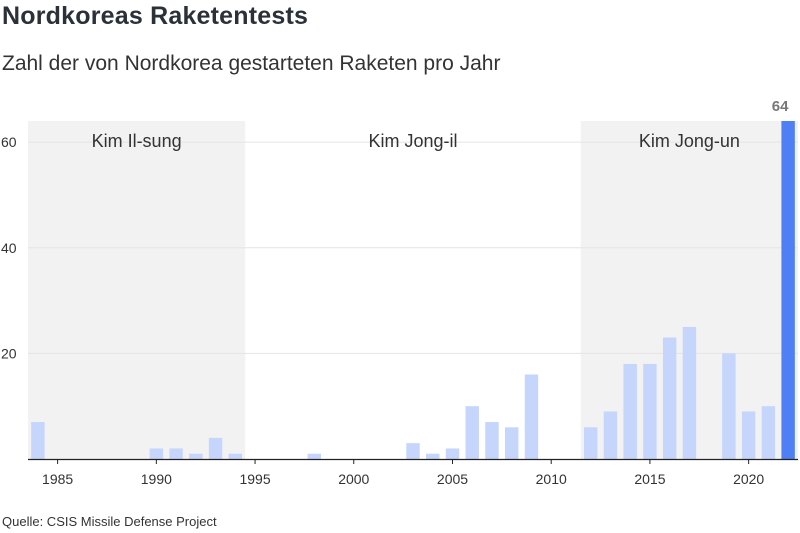 This screenshot has height=533, width=800. What do you see at coordinates (353, 479) in the screenshot?
I see `x-tick-label: 2000` at bounding box center [353, 479].